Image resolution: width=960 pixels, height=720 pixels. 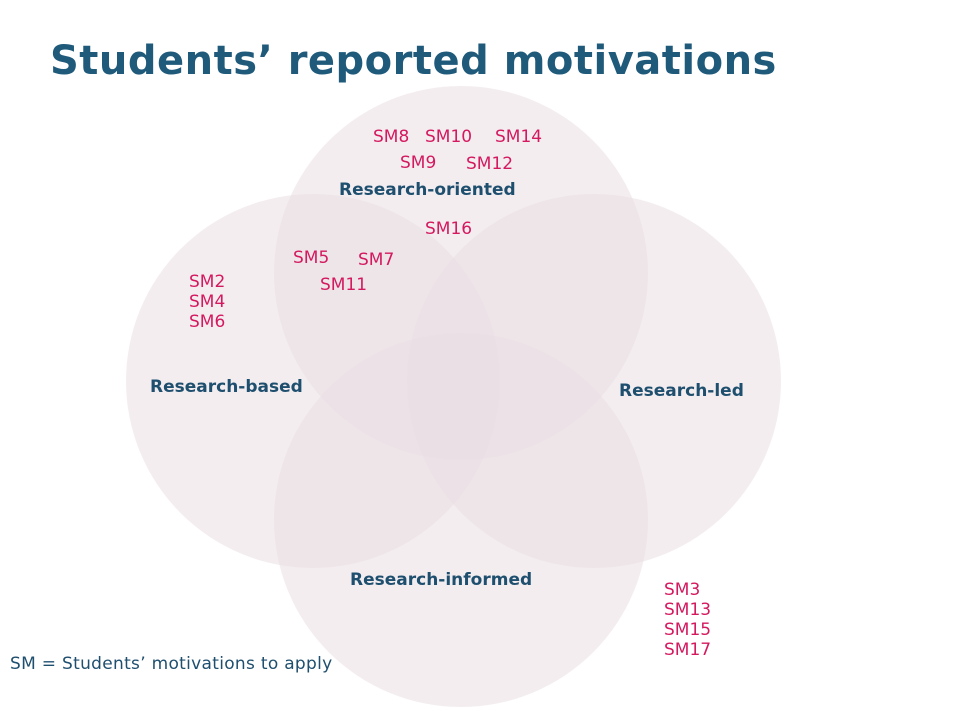 I want to click on motivation-sm12: SM12, so click(x=490, y=164).